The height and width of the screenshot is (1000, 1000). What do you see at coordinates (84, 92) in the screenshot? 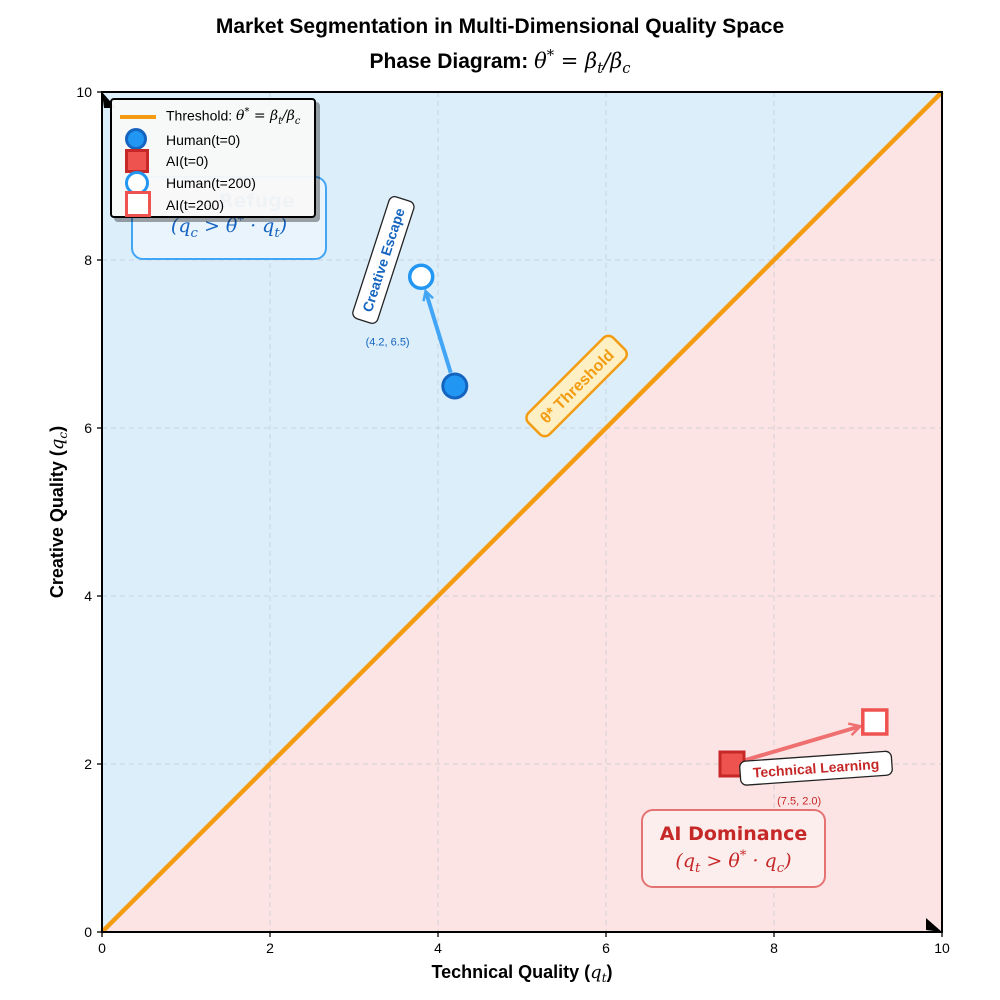
I see `y-tick-label: 10` at bounding box center [84, 92].